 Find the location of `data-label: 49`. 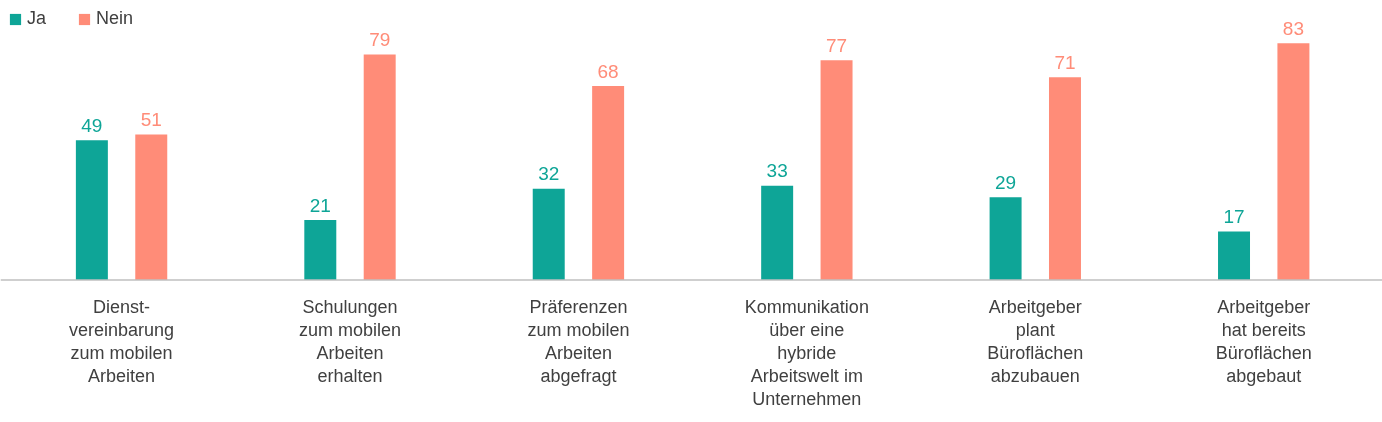

data-label: 49 is located at coordinates (92, 125).